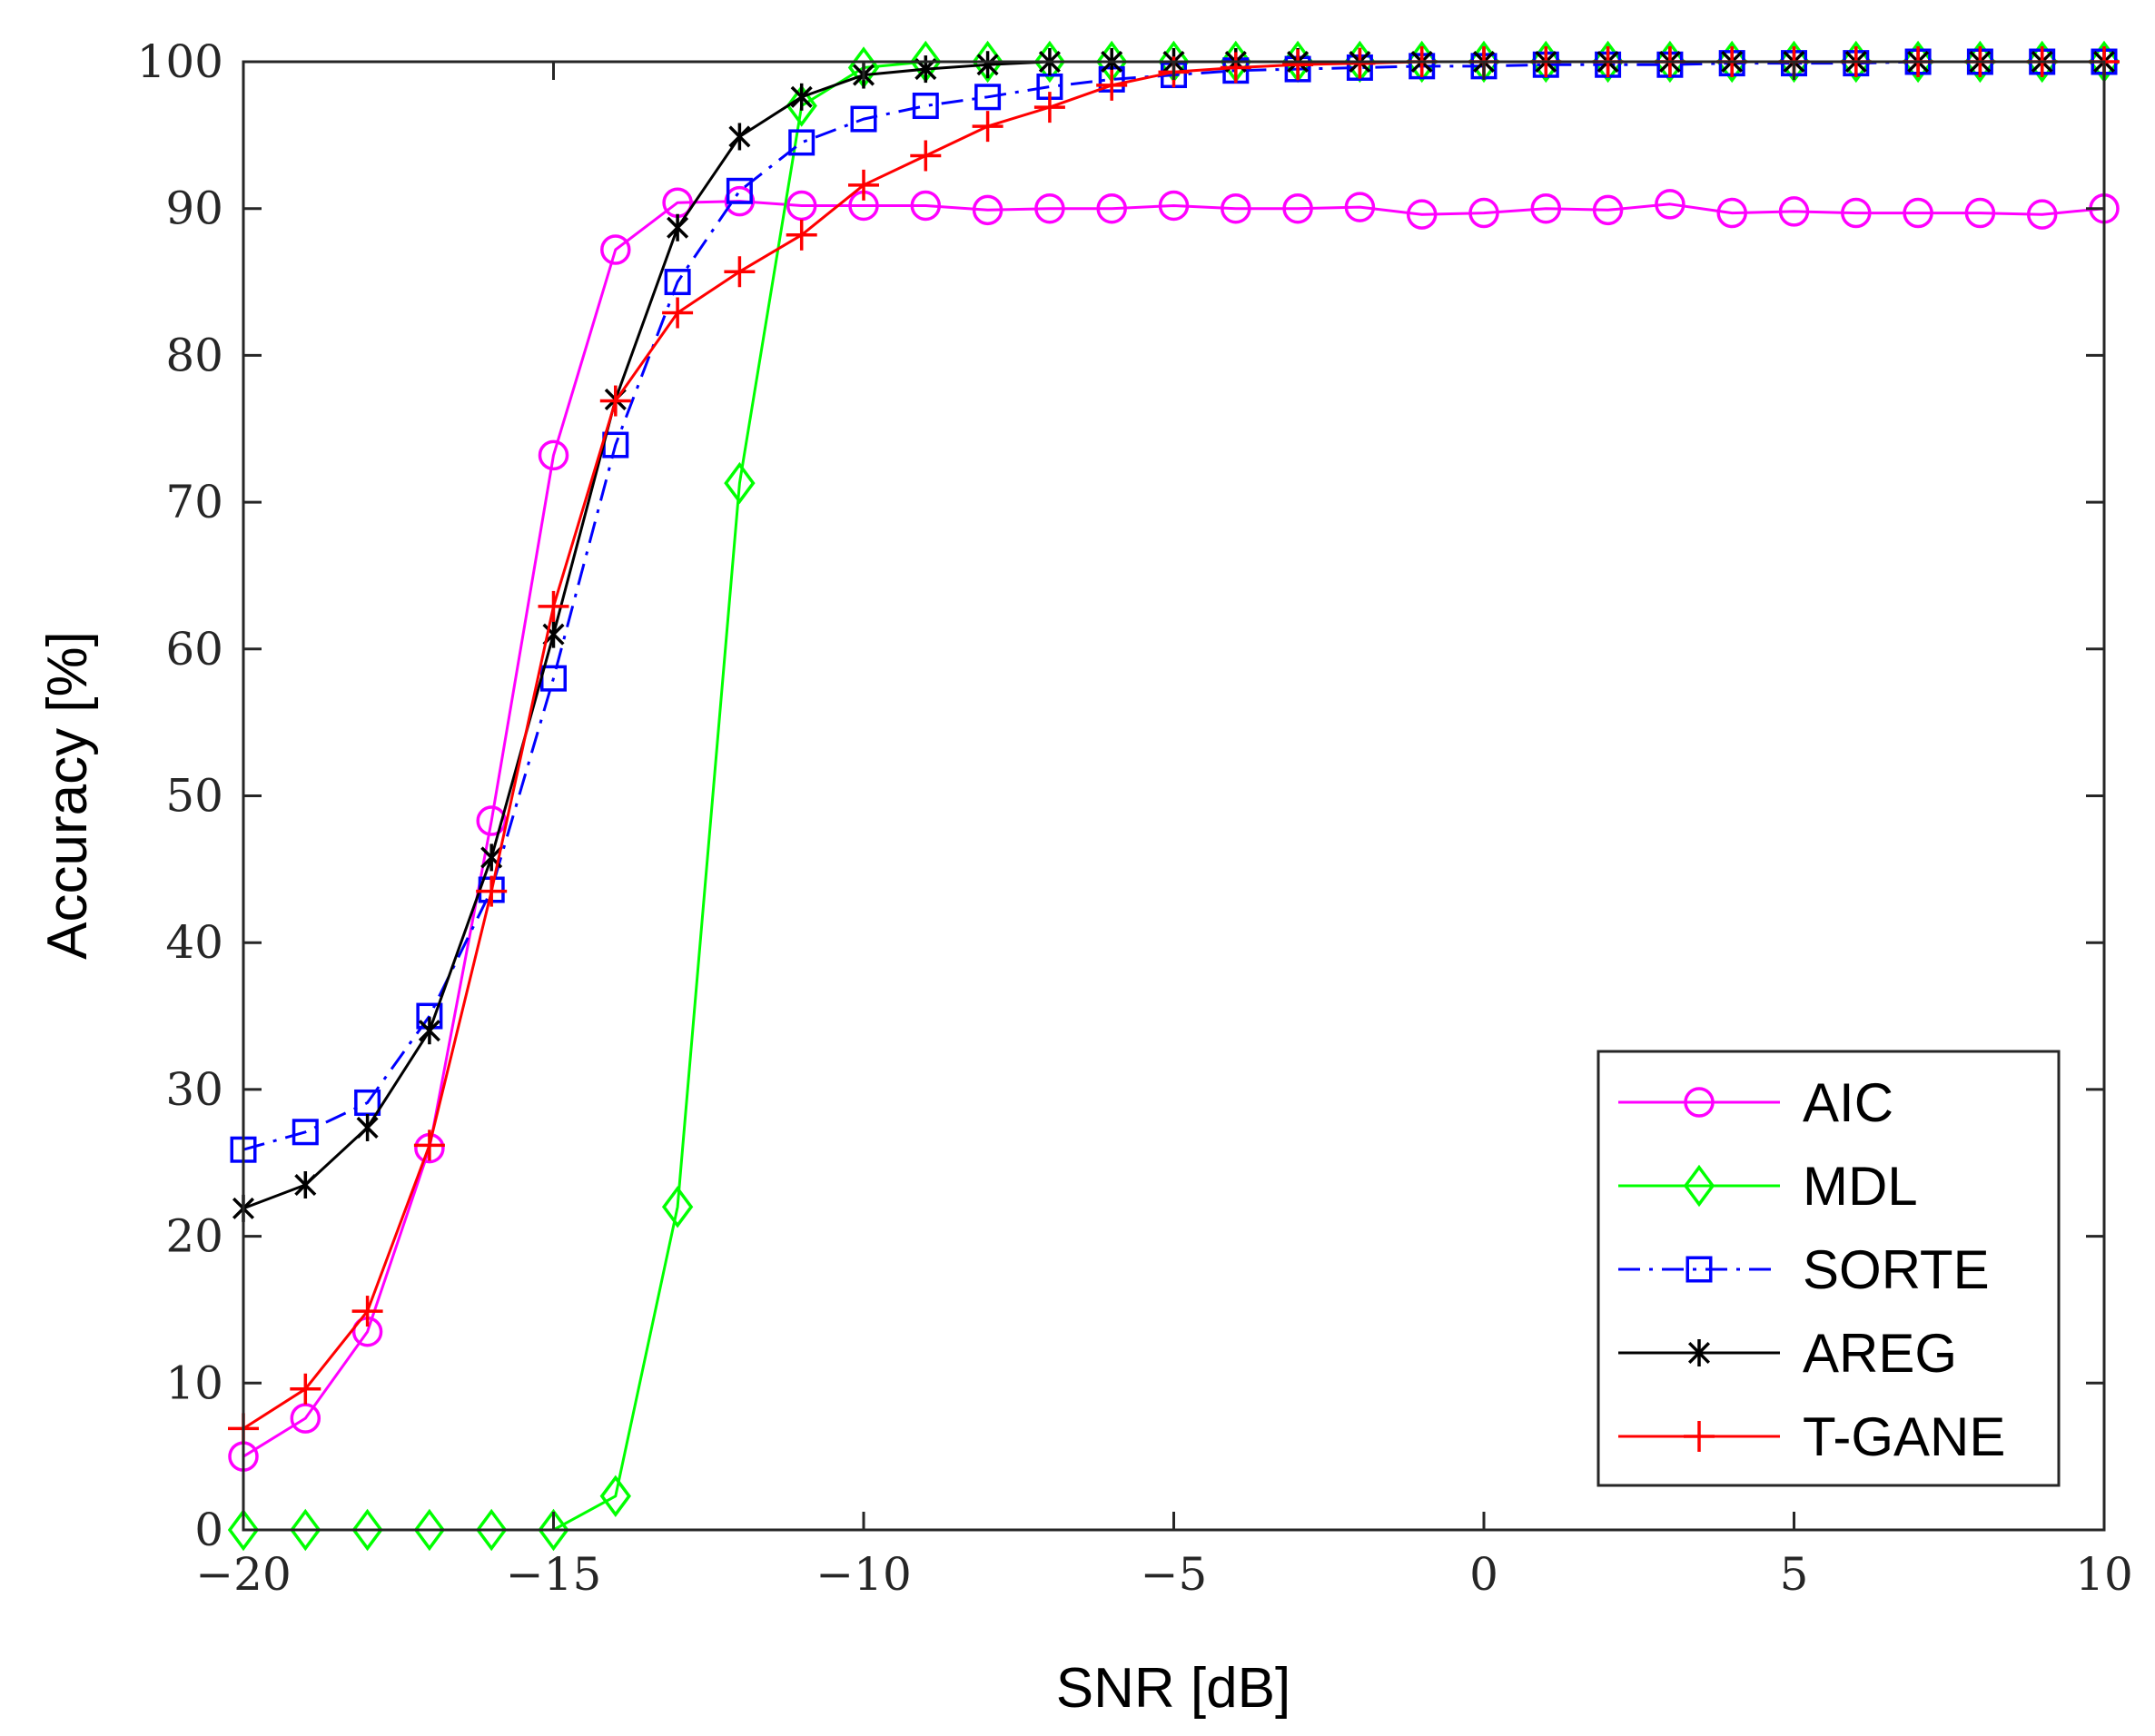  I want to click on legend-marker-aic, so click(1699, 1102).